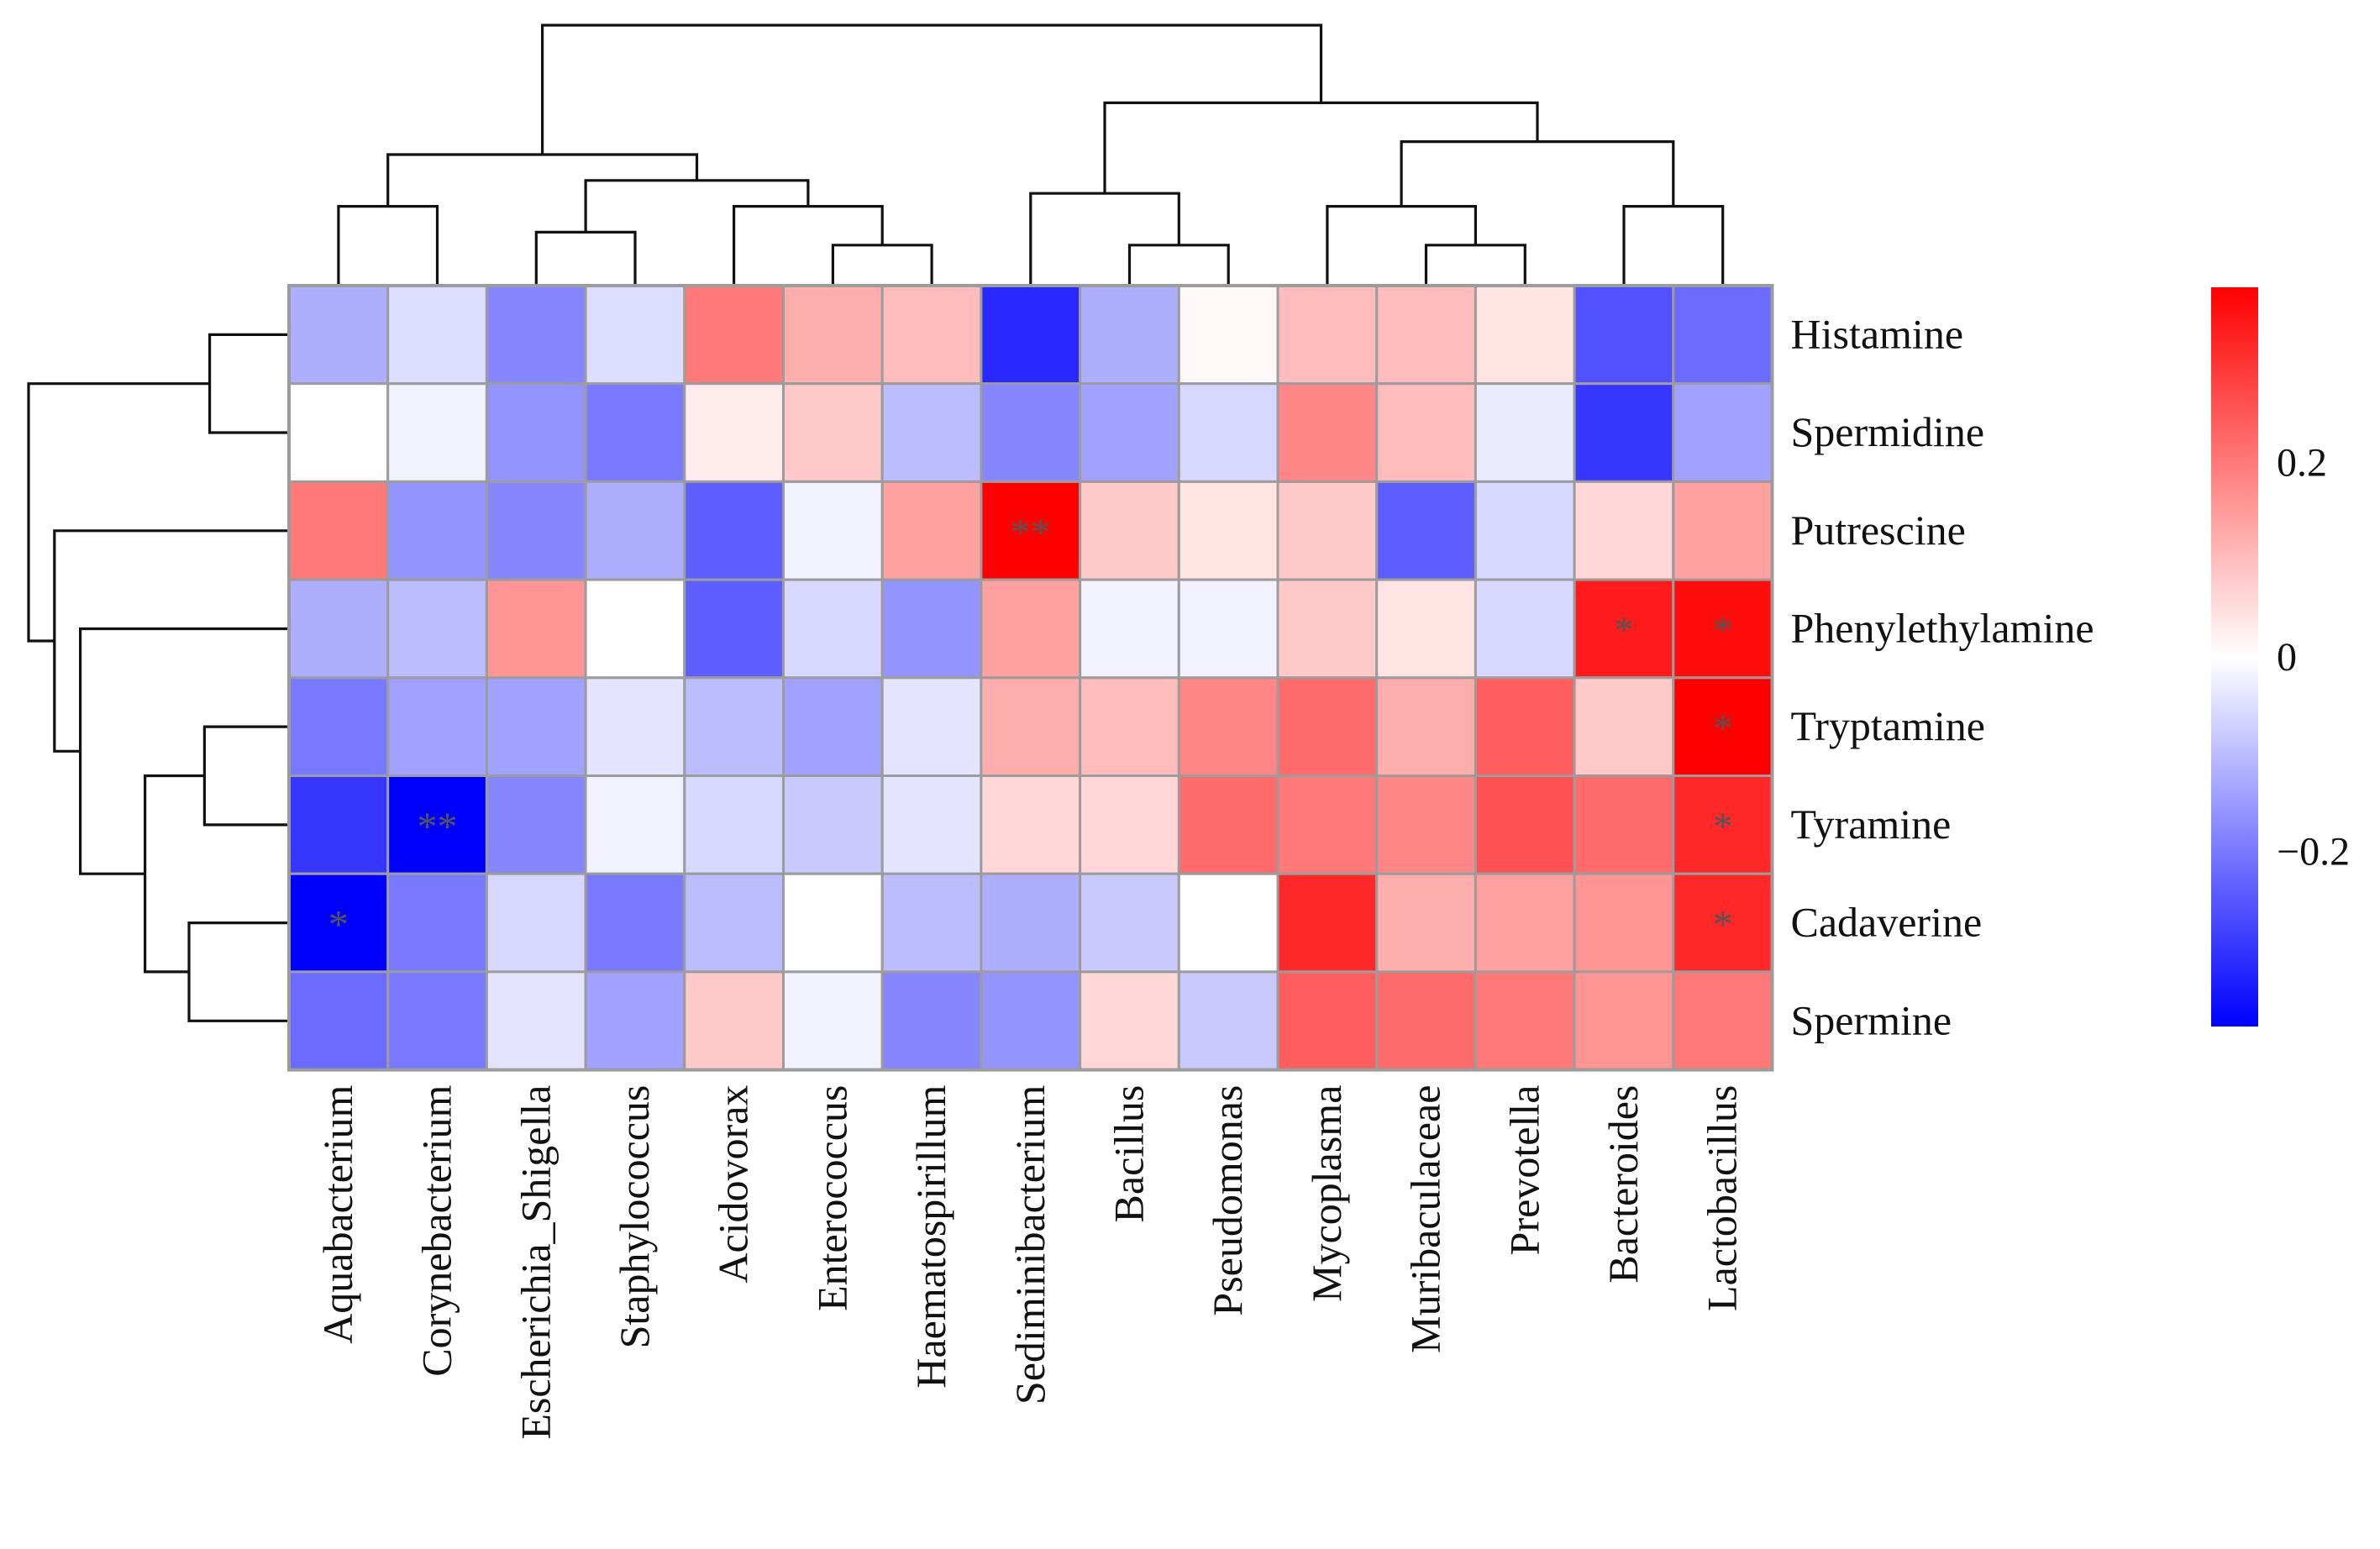 The height and width of the screenshot is (1549, 2380). What do you see at coordinates (1624, 923) in the screenshot?
I see `cell-cadaverine-bacteroides` at bounding box center [1624, 923].